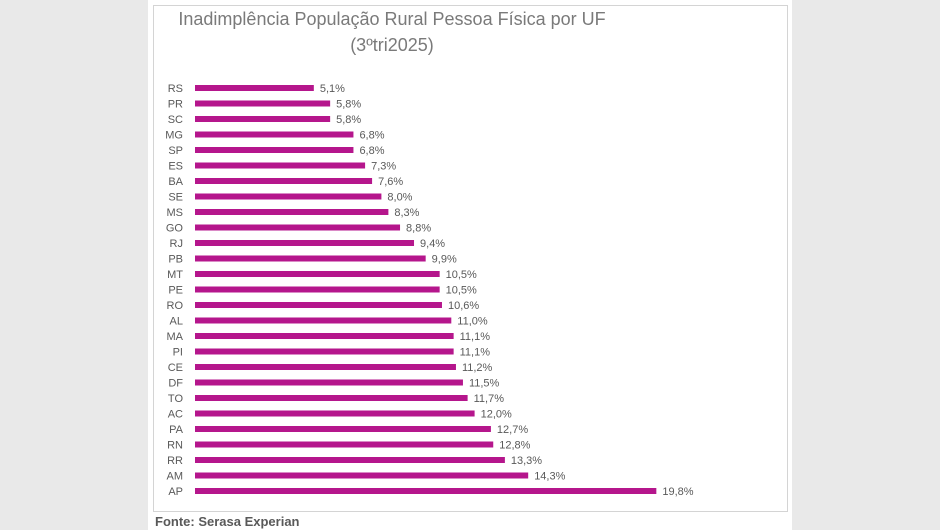 This screenshot has width=940, height=530. I want to click on category-label: PE, so click(175, 291).